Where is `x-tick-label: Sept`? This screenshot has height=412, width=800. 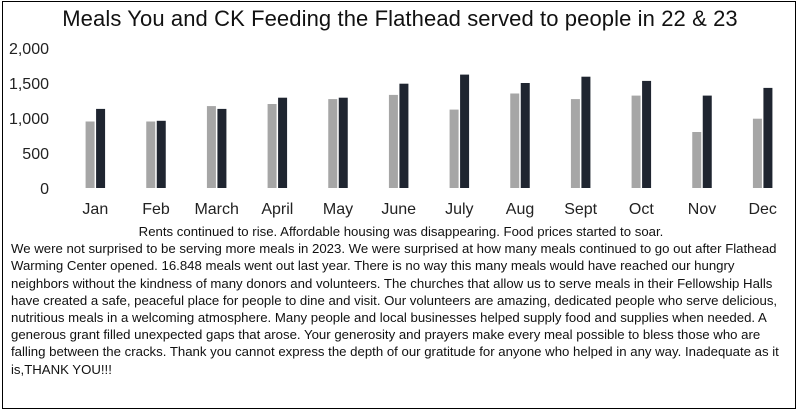
x-tick-label: Sept is located at coordinates (580, 209).